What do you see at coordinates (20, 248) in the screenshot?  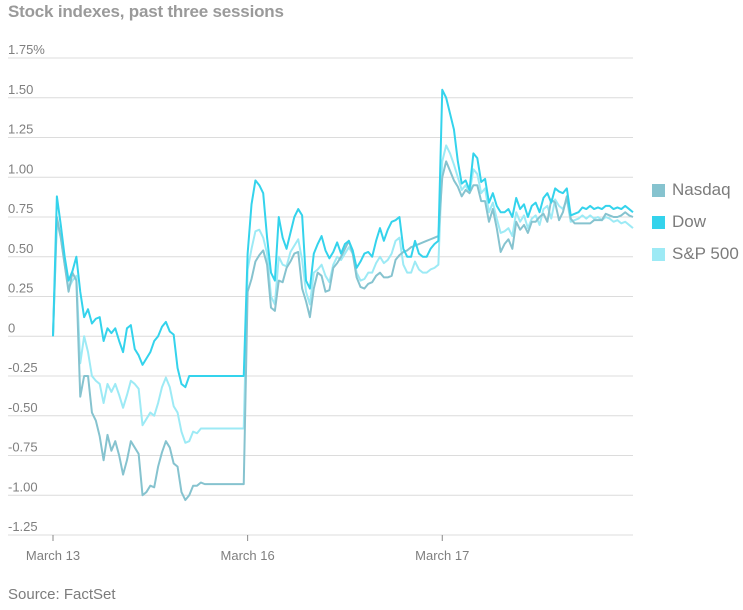 I see `y-tick-label: 0.50` at bounding box center [20, 248].